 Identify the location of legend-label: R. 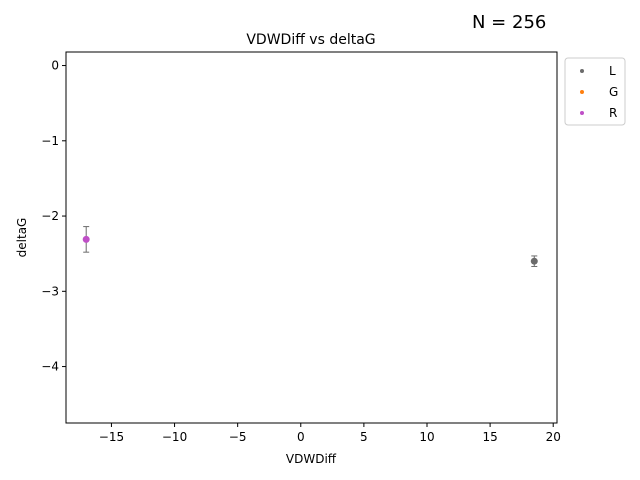
(613, 113).